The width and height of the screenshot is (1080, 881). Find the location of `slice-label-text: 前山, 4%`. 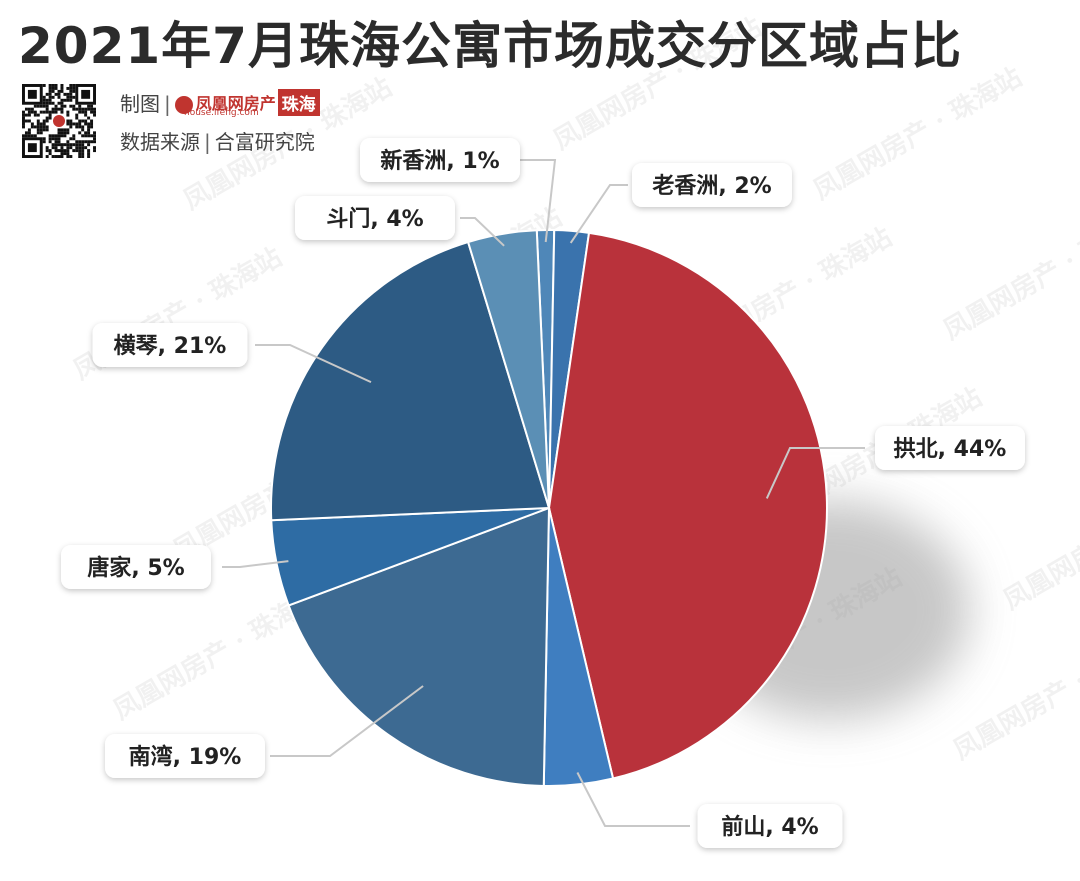

slice-label-text: 前山, 4% is located at coordinates (769, 827).